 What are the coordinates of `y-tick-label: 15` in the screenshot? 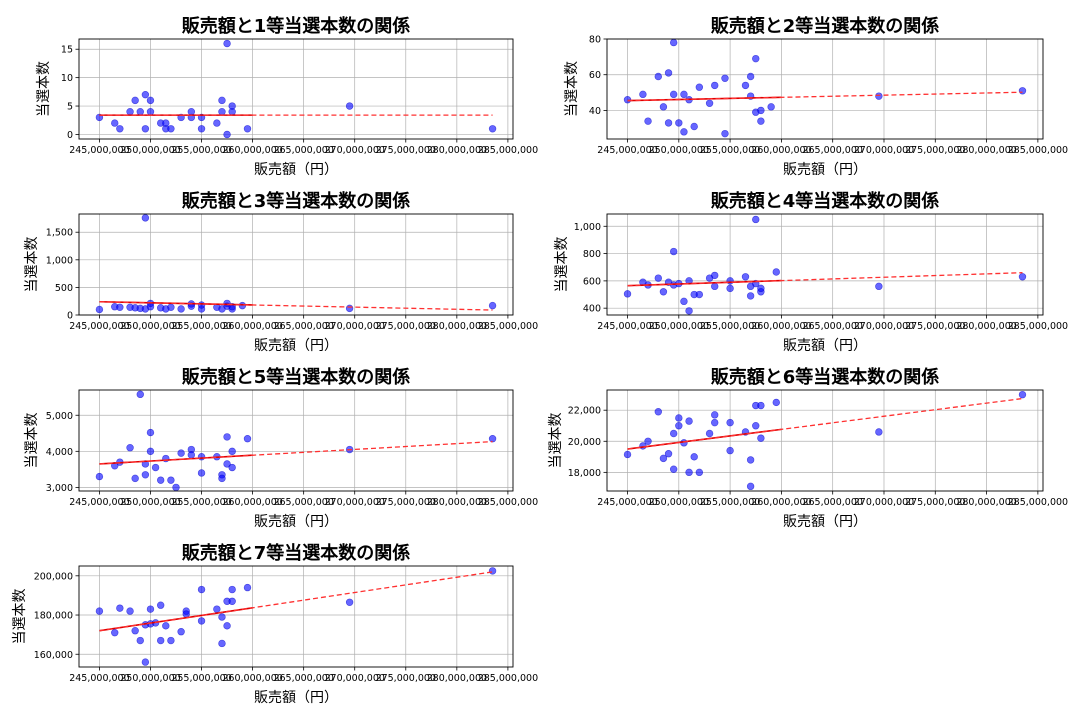 It's located at (67, 50).